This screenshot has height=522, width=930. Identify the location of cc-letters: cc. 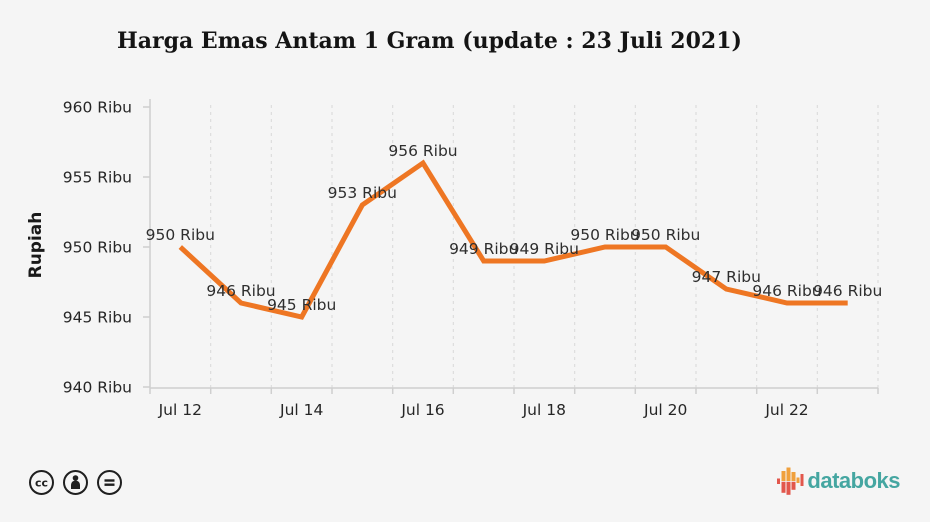
(41, 483).